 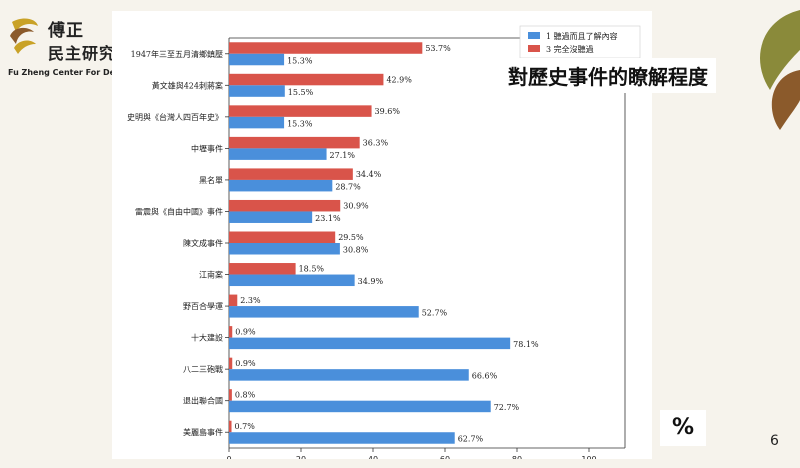 I want to click on legend-box, so click(x=580, y=42).